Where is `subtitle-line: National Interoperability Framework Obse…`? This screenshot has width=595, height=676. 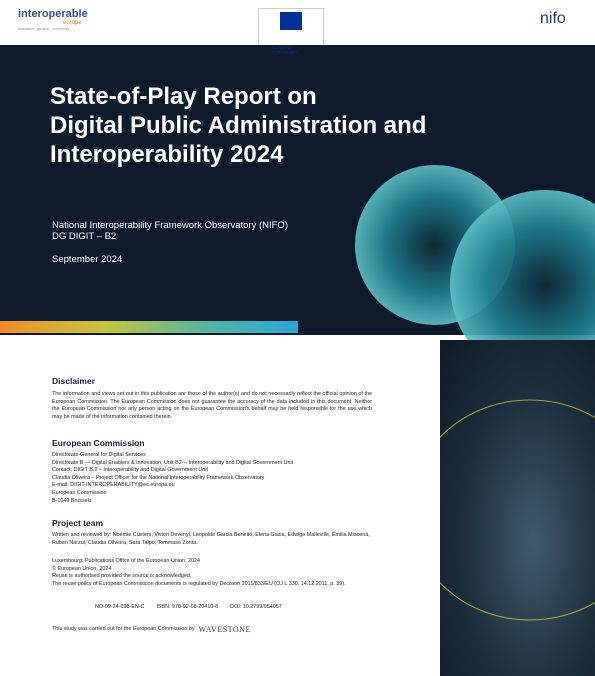
subtitle-line: National Interoperability Framework Obse… is located at coordinates (170, 225).